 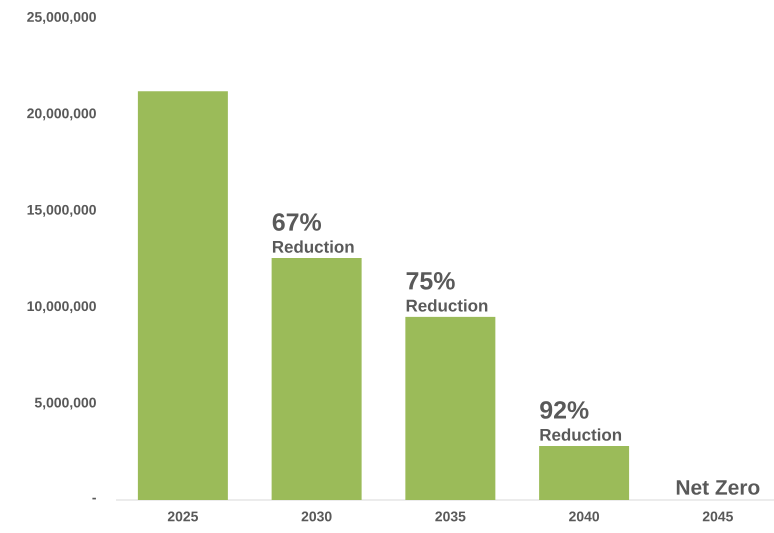 What do you see at coordinates (450, 516) in the screenshot?
I see `x-tick-label: 2035` at bounding box center [450, 516].